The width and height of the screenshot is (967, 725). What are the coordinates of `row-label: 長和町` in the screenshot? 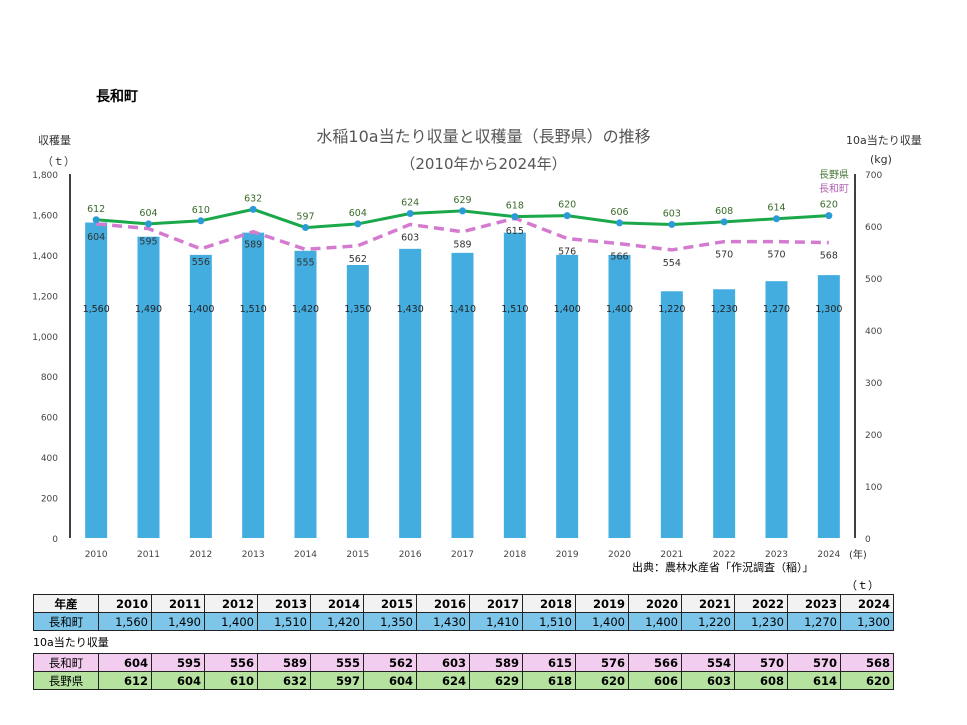 It's located at (66, 621).